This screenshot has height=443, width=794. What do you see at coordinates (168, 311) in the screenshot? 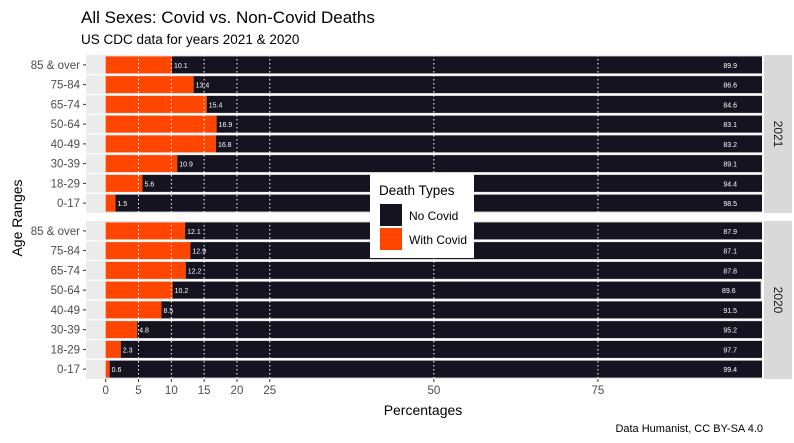
I see `bar-label-with-covid: 8.5` at bounding box center [168, 311].